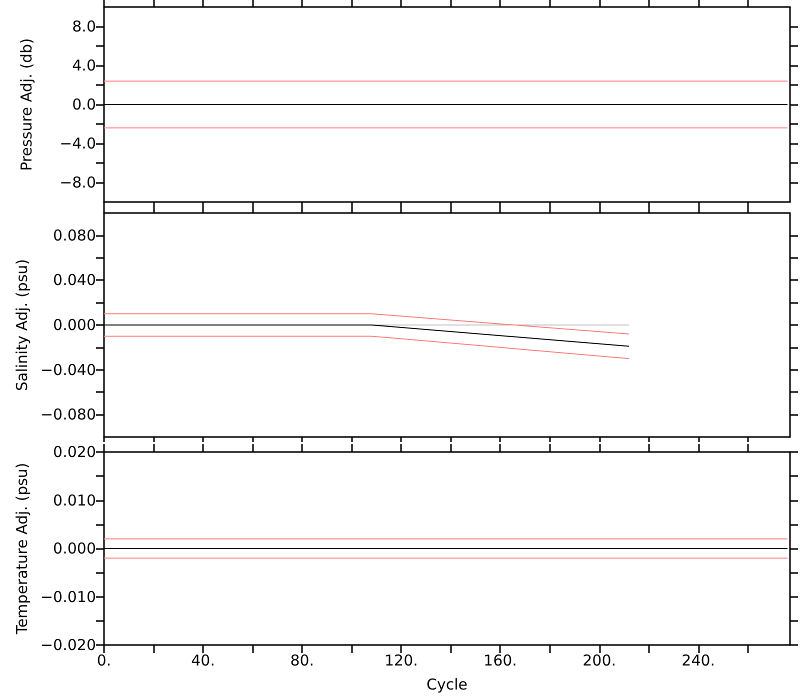 Image resolution: width=800 pixels, height=700 pixels. What do you see at coordinates (74, 500) in the screenshot?
I see `y-tick-label: 0.010` at bounding box center [74, 500].